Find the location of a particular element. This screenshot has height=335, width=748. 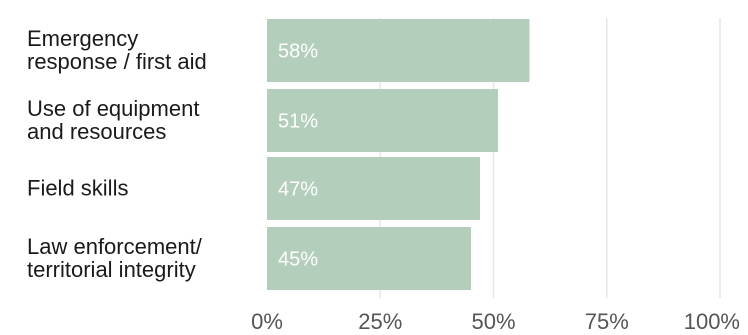

value-label-0: 58% is located at coordinates (298, 52).